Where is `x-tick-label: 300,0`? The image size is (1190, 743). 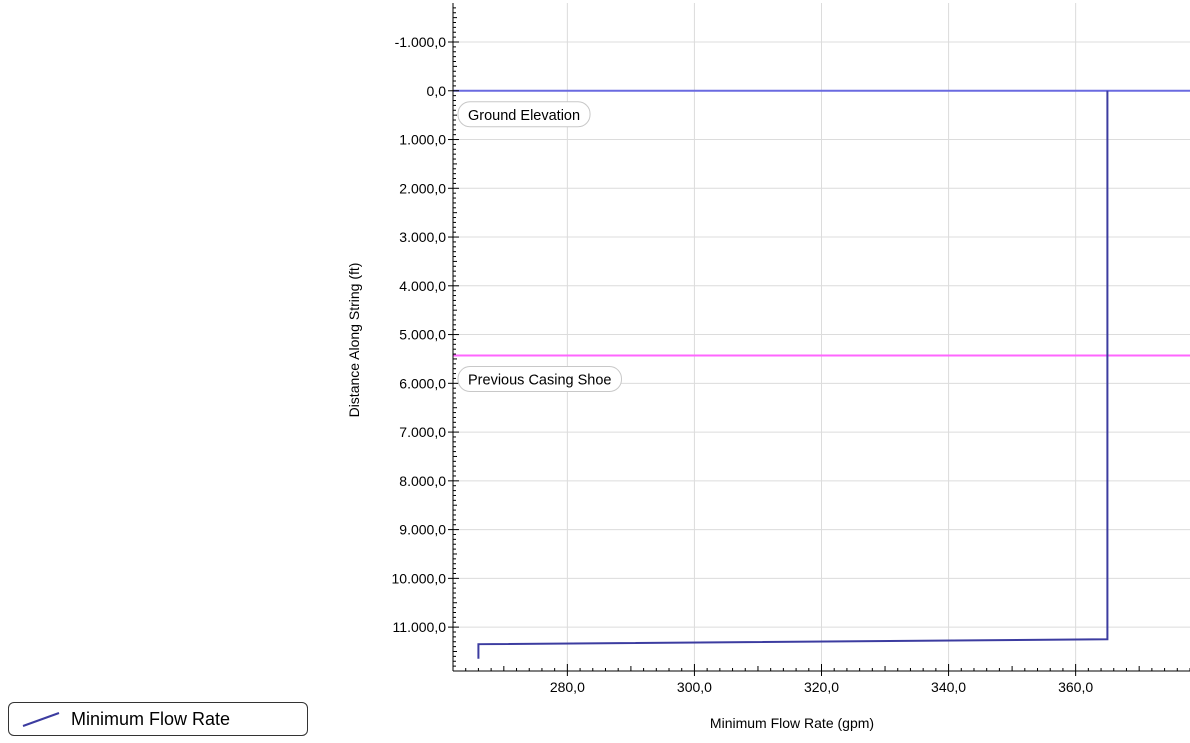 x-tick-label: 300,0 is located at coordinates (694, 687).